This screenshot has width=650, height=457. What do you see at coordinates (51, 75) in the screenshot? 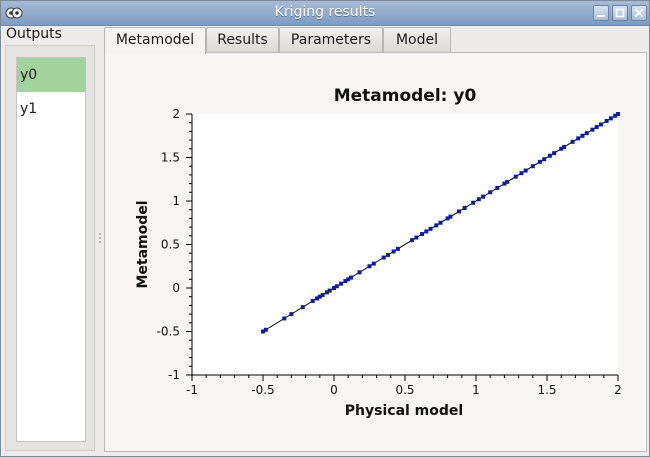
I see `output-item-y0: y0` at bounding box center [51, 75].